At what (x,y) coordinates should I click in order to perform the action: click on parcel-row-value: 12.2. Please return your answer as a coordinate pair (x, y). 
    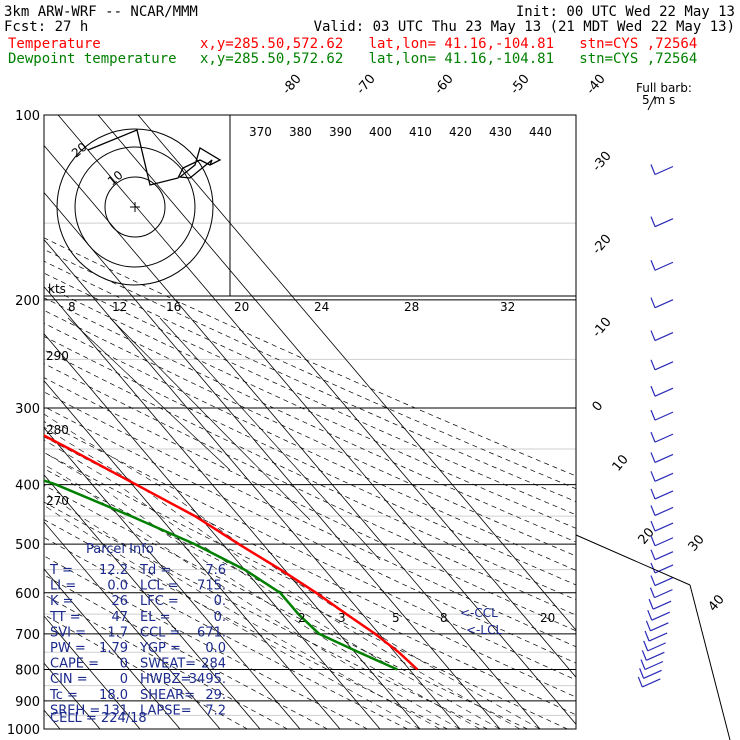
    Looking at the image, I should click on (113, 570).